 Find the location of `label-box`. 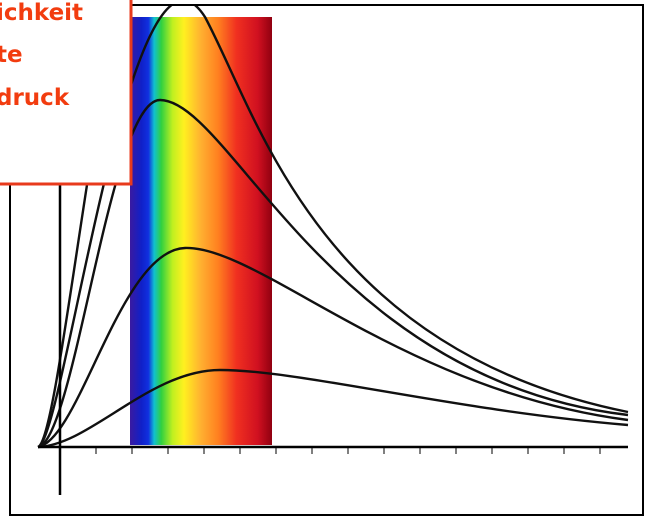

label-box is located at coordinates (66, 93).